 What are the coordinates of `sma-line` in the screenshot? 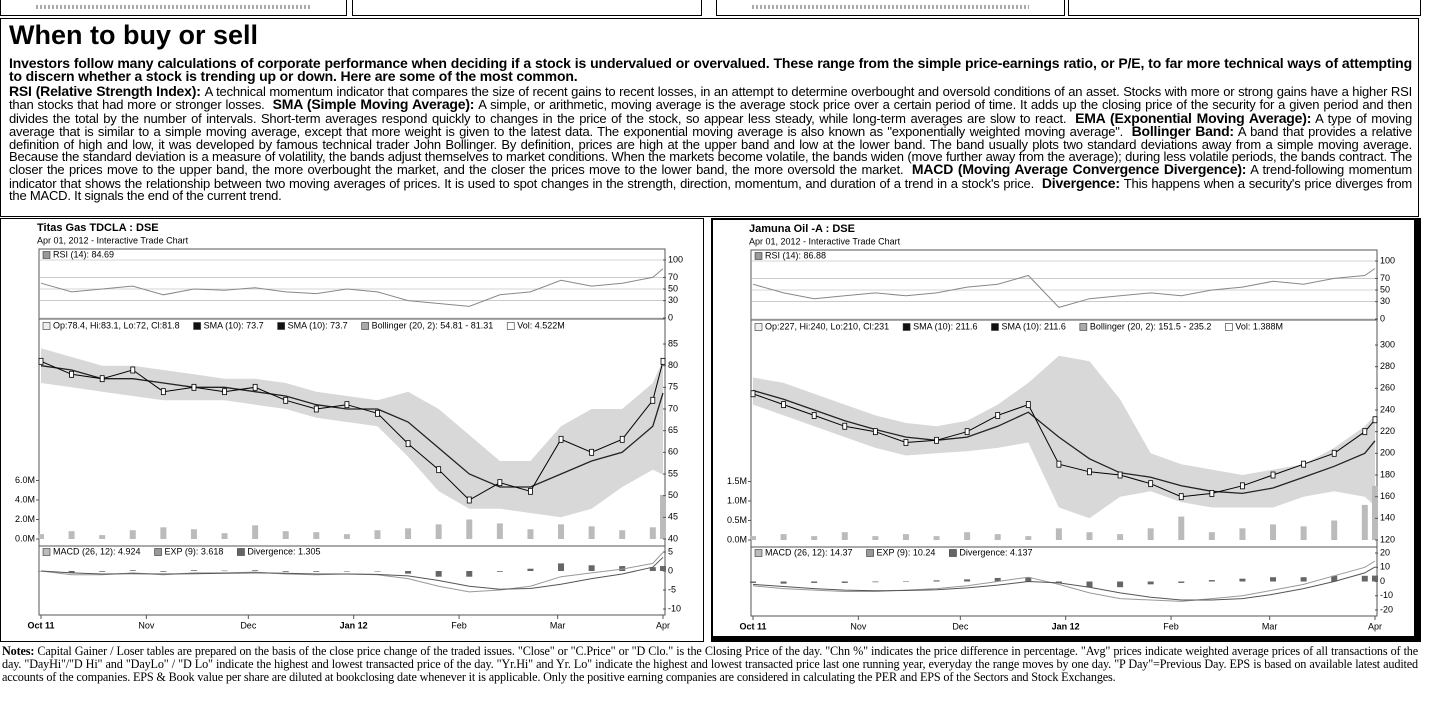 It's located at (1064, 442).